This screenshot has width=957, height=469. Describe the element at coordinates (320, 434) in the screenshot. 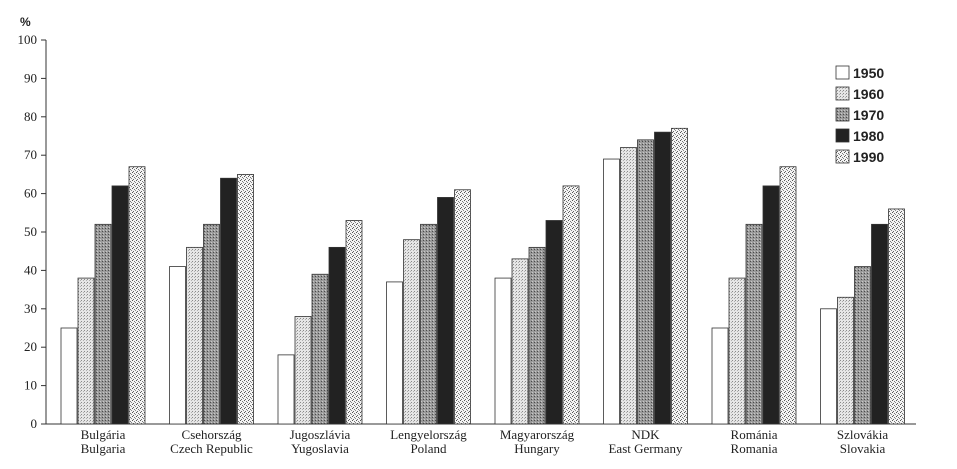

I see `category-label: Jugoszlávia` at that location.